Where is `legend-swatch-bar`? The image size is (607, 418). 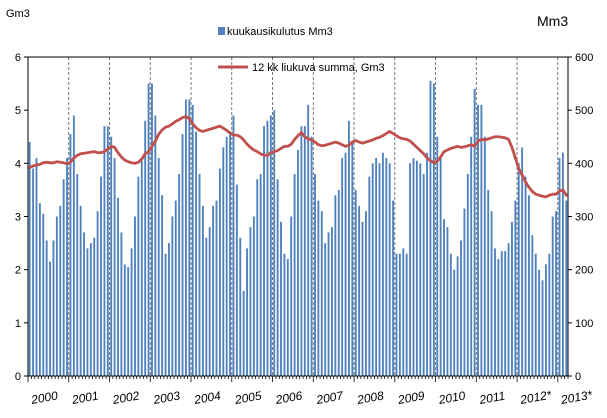
legend-swatch-bar is located at coordinates (221, 31).